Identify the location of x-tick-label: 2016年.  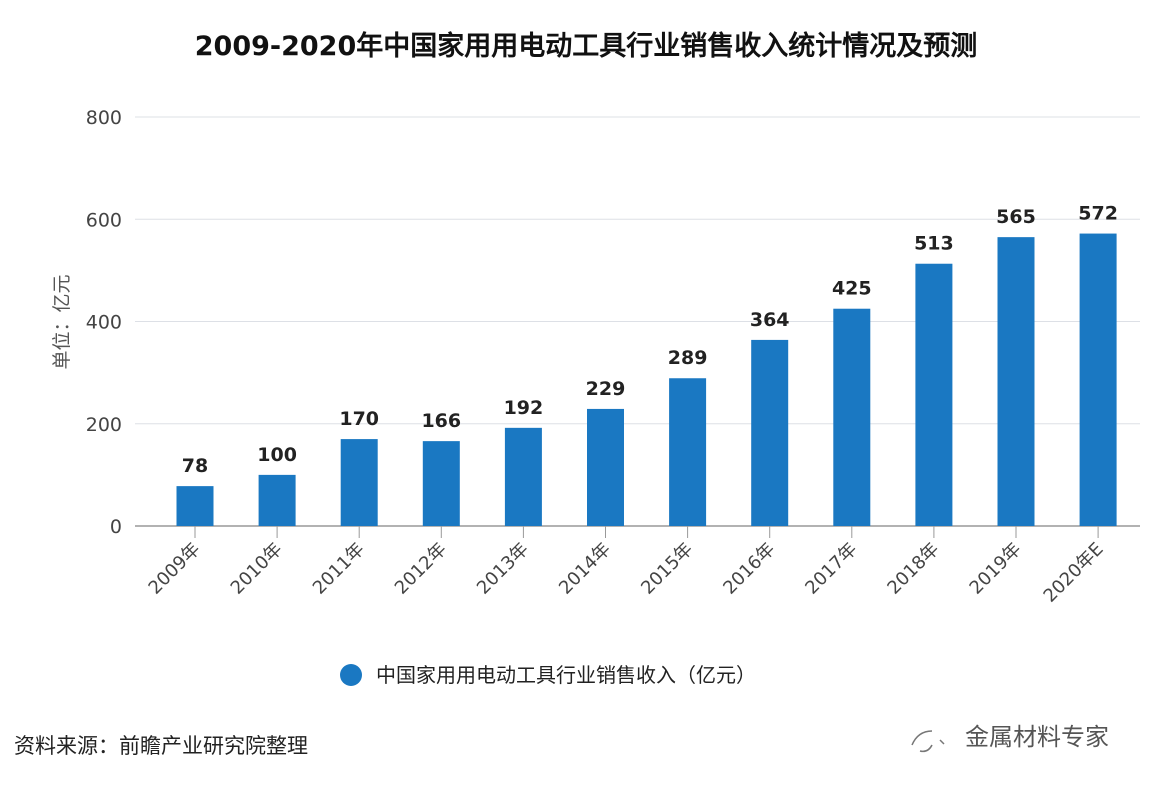
(749, 569).